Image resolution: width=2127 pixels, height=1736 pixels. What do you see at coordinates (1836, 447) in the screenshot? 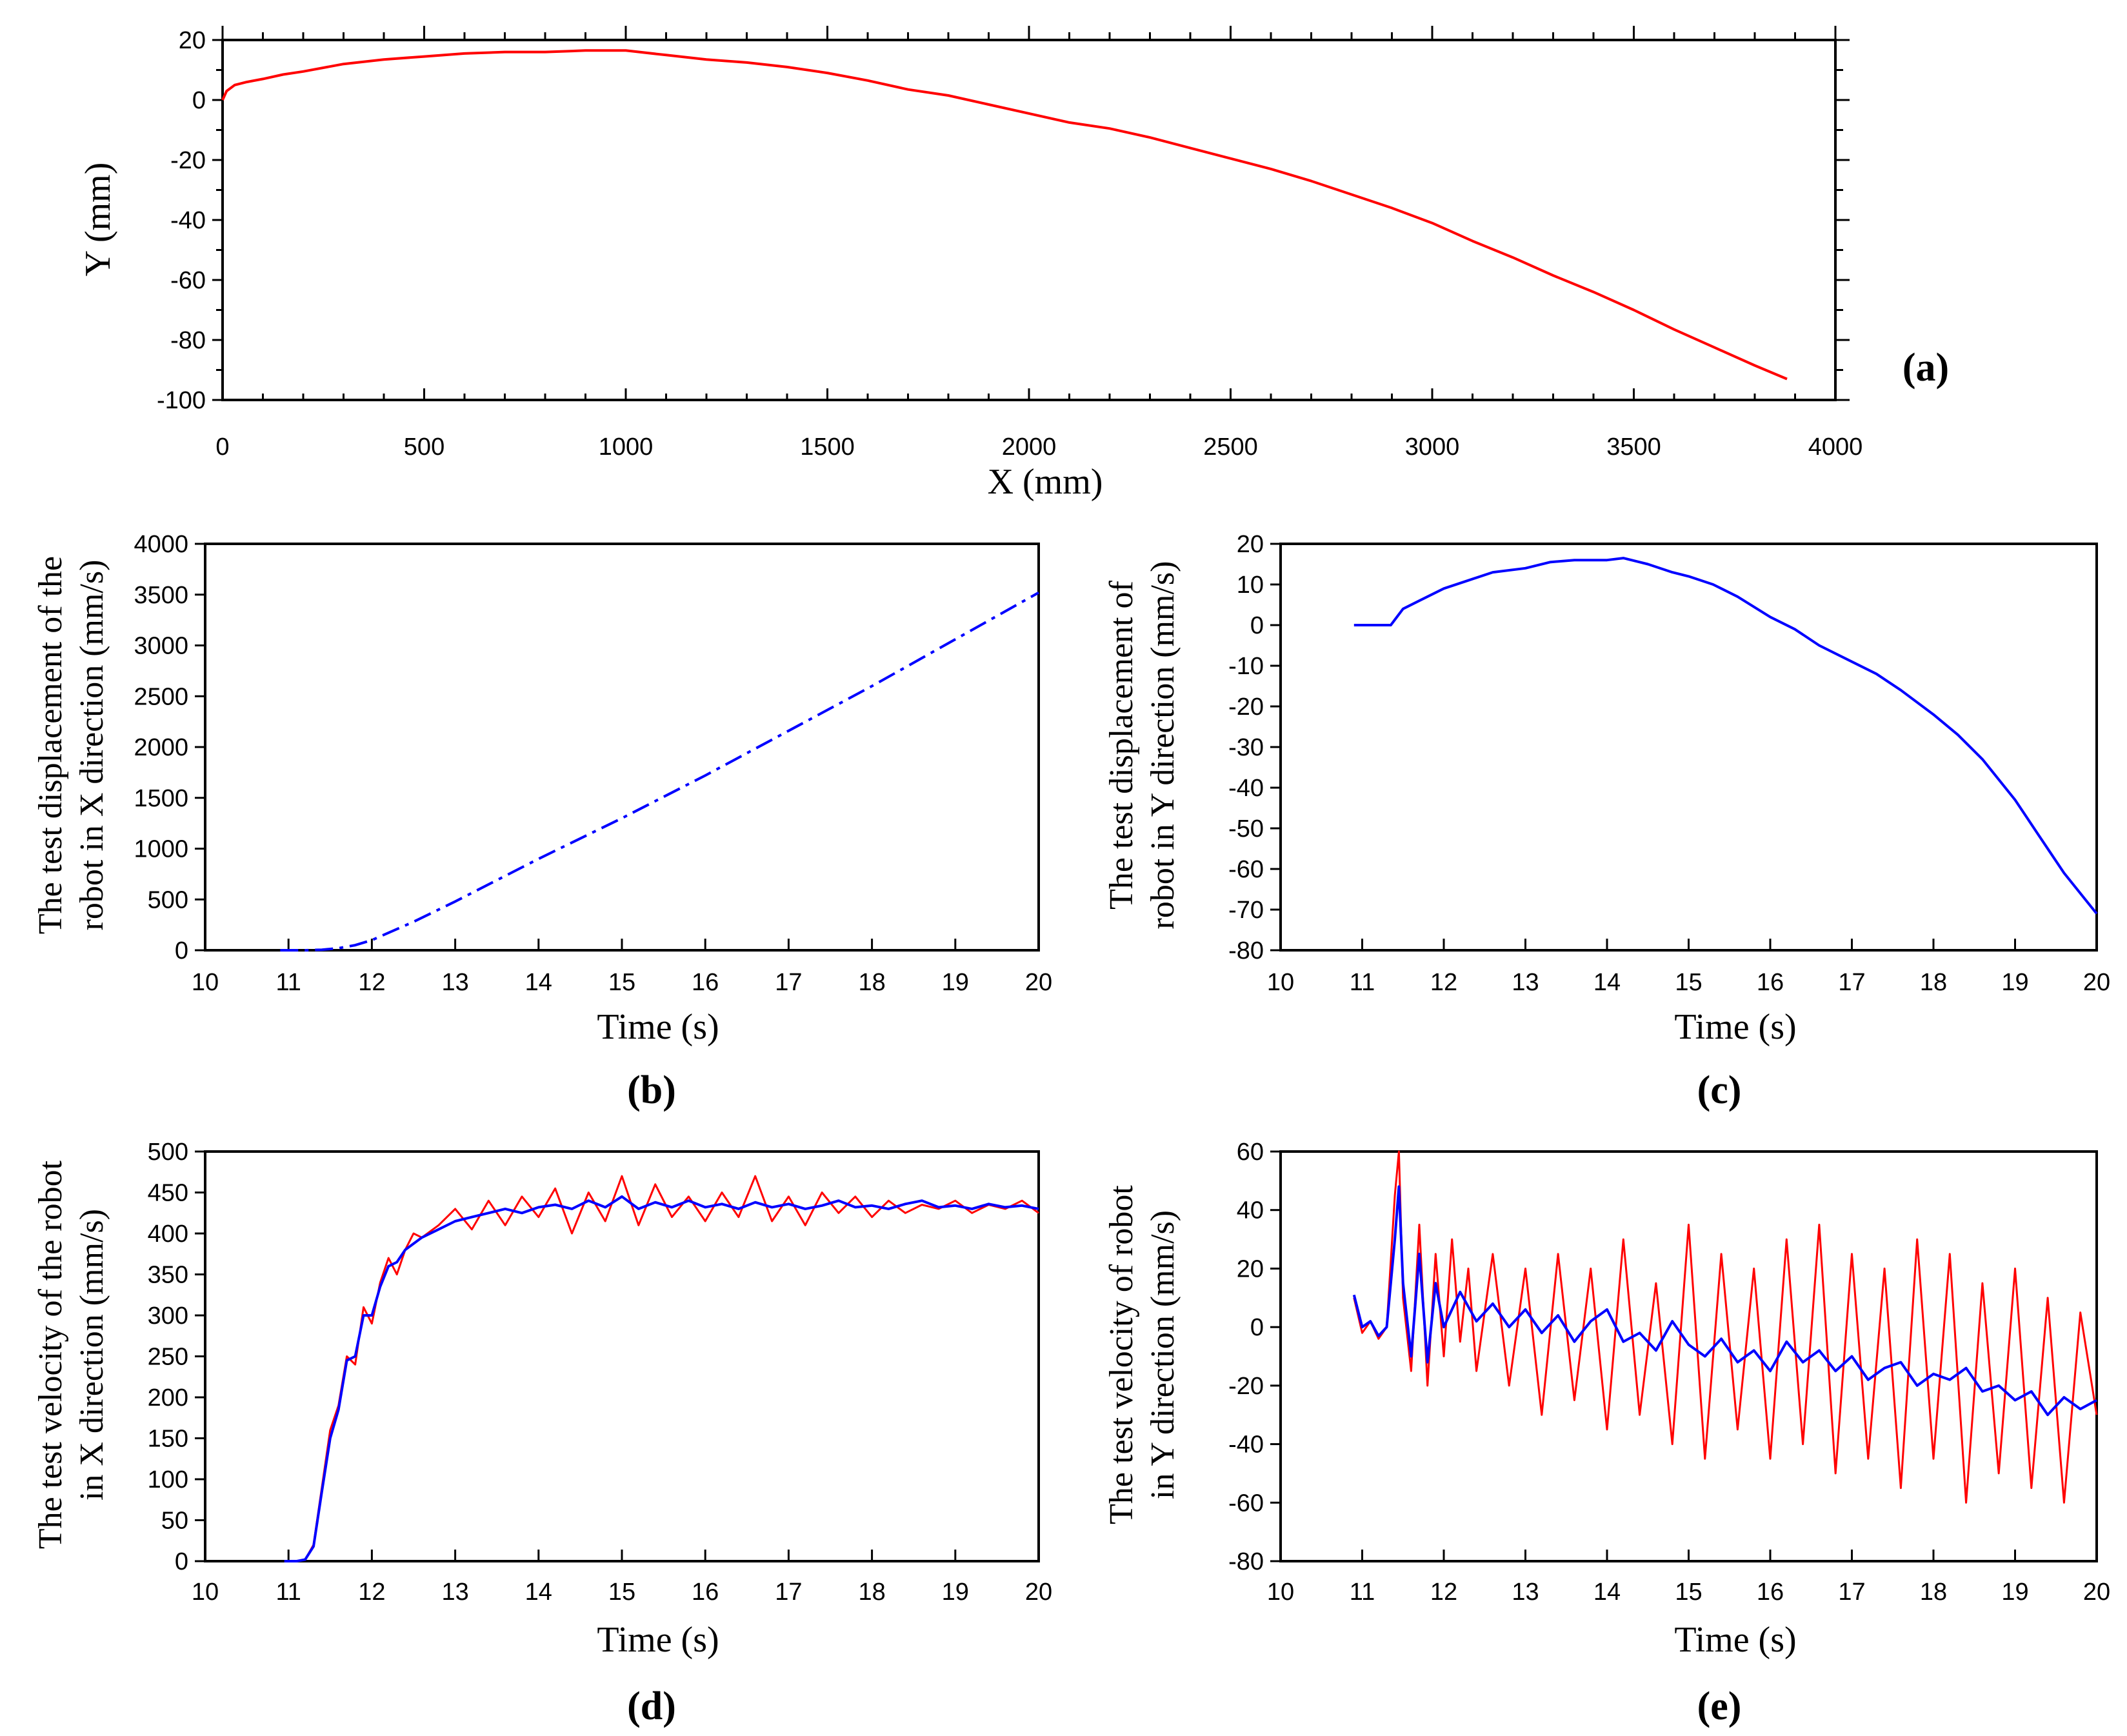
I see `x-tick-label: 4000` at bounding box center [1836, 447].